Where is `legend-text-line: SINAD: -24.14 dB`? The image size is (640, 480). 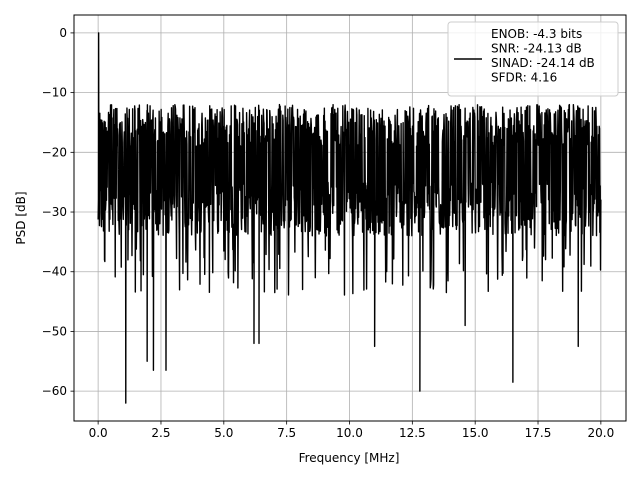 legend-text-line: SINAD: -24.14 dB is located at coordinates (543, 63).